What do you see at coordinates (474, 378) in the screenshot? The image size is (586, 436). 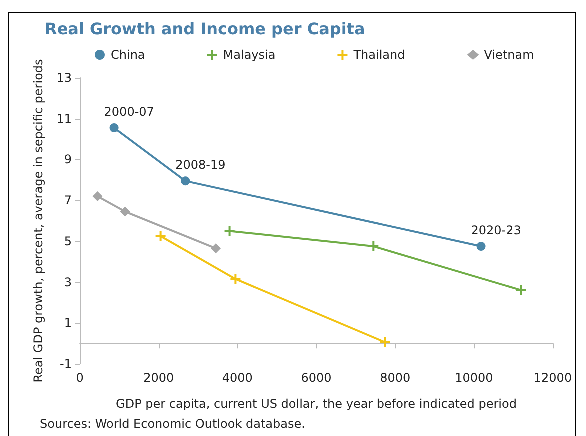 I see `x-tick-label: 10000` at bounding box center [474, 378].